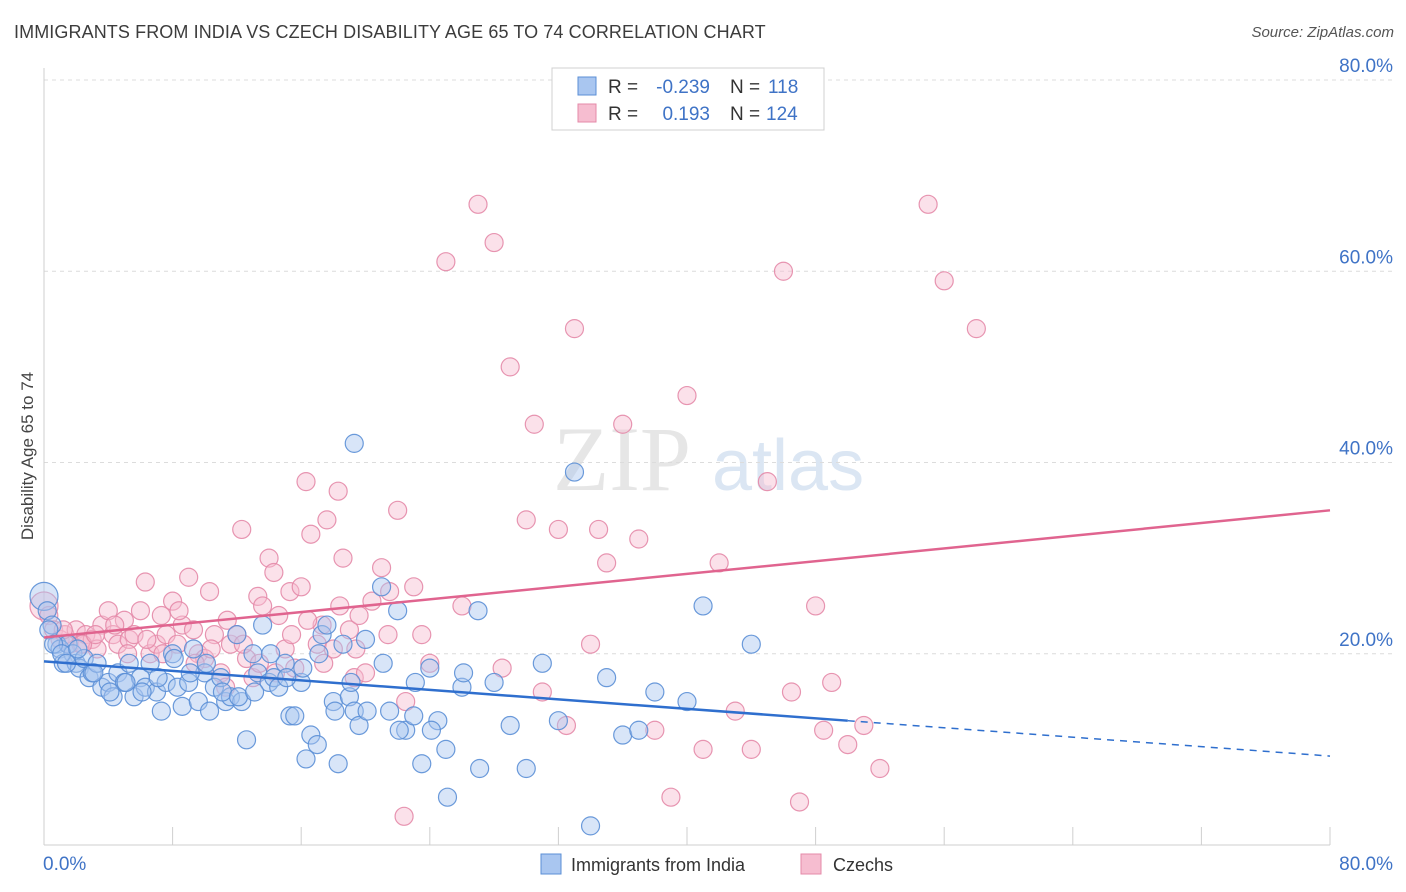 This screenshot has height=892, width=1406. Describe the element at coordinates (716, 864) in the screenshot. I see `legend-bottom: Immigrants from India Czechs` at that location.